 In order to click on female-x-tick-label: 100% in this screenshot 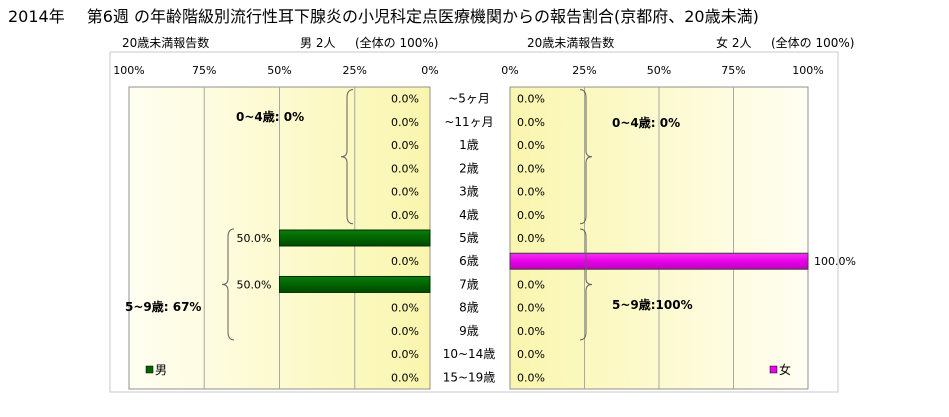, I will do `click(807, 70)`.